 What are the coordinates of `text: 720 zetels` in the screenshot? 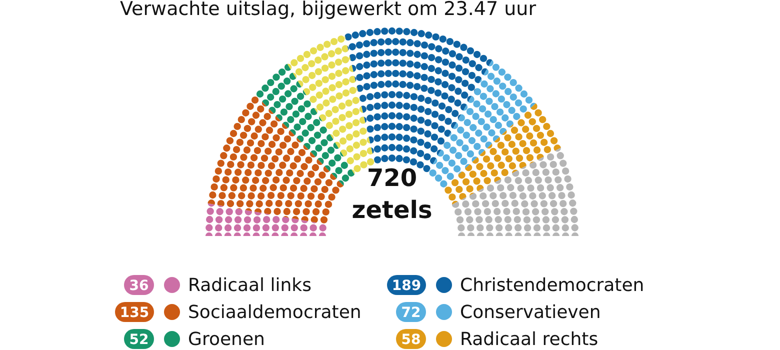 It's located at (392, 194).